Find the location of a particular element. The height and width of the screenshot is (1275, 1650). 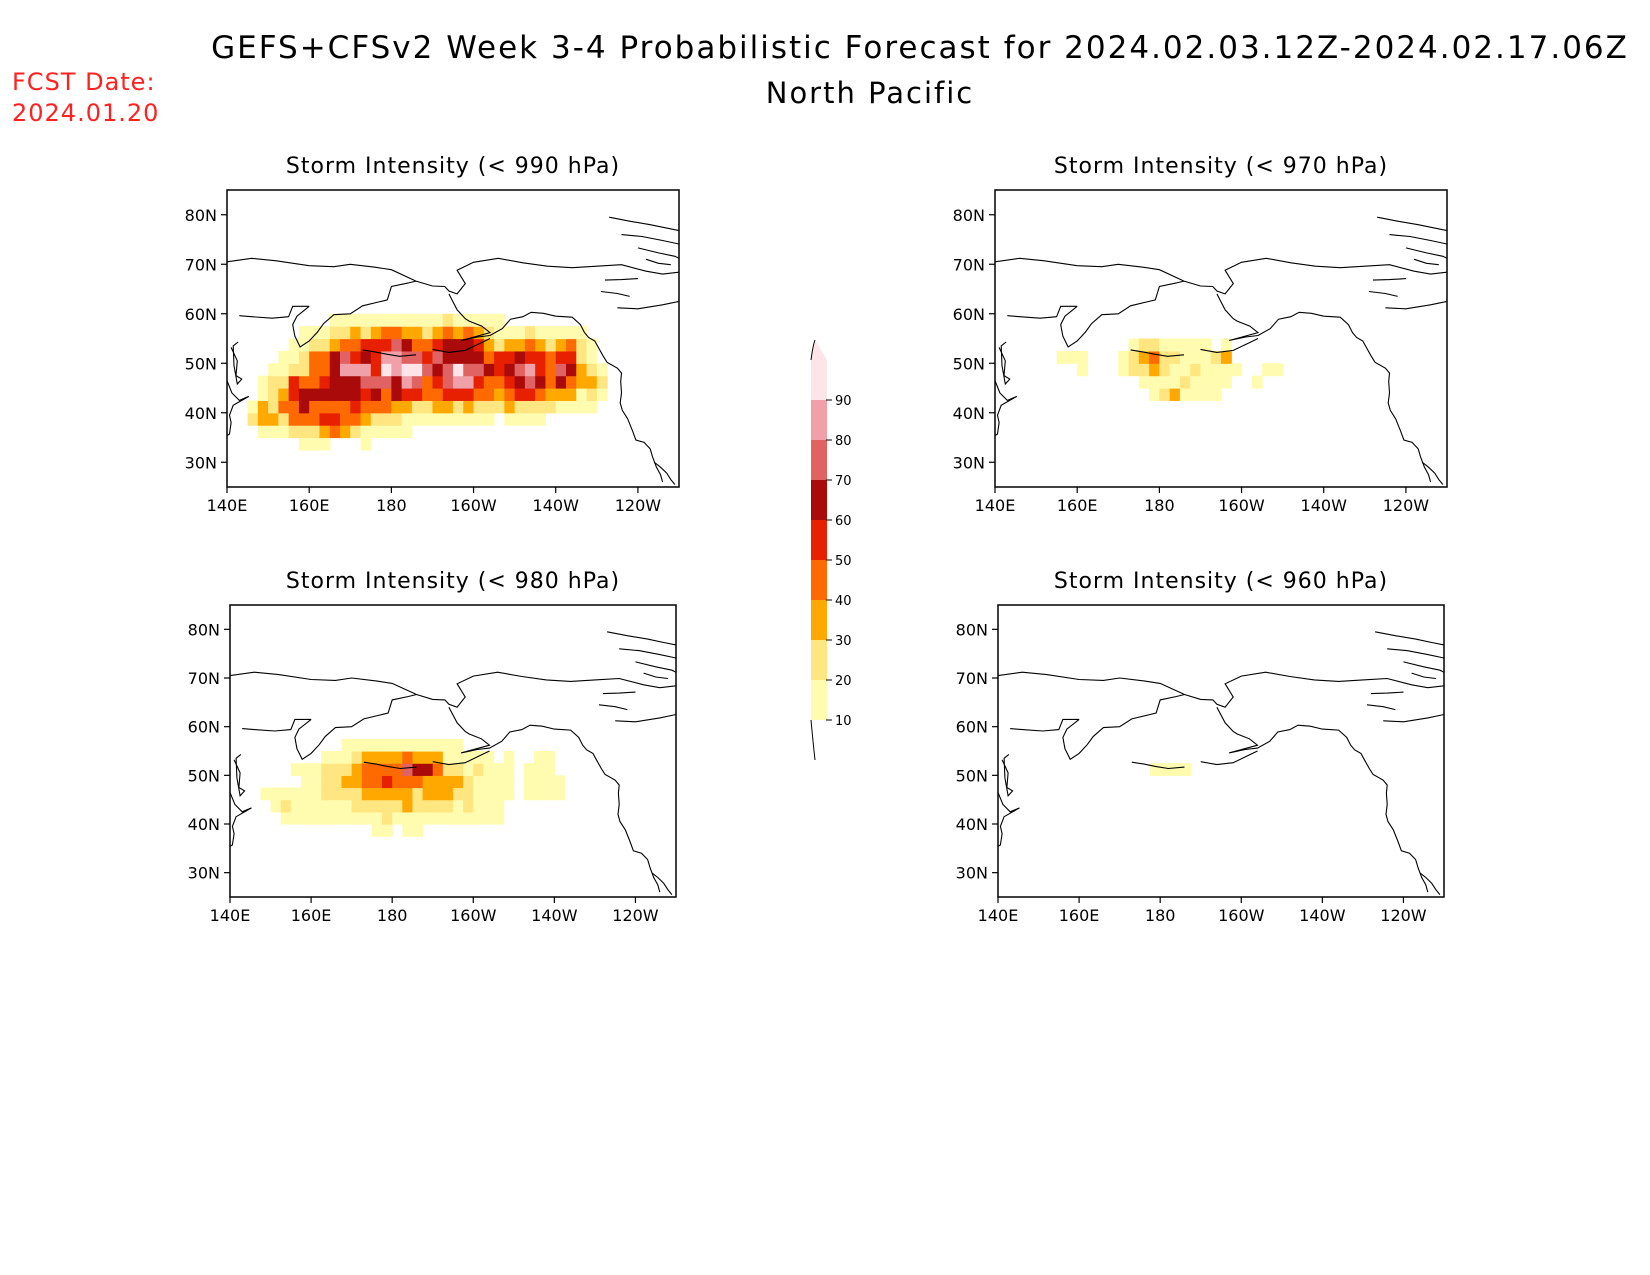

forecast-date-label: FCST Date: is located at coordinates (84, 82).